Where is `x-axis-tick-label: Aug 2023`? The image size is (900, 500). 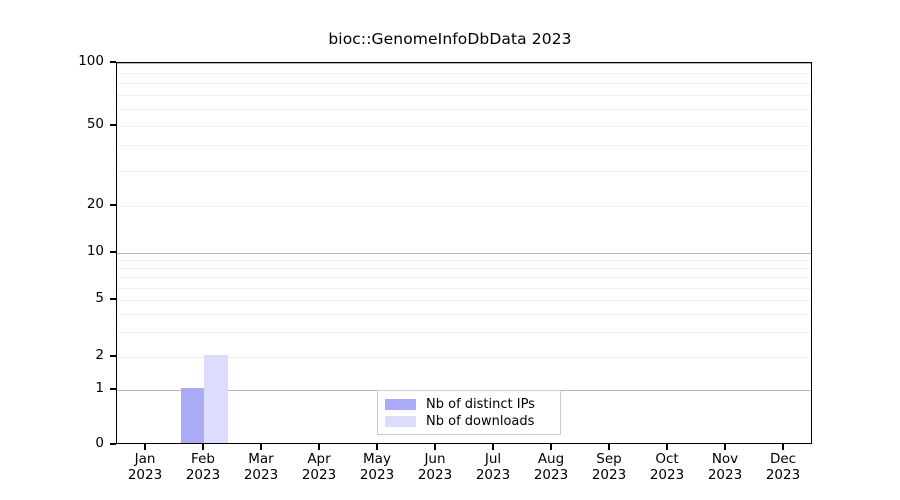 x-axis-tick-label: Aug 2023 is located at coordinates (551, 467).